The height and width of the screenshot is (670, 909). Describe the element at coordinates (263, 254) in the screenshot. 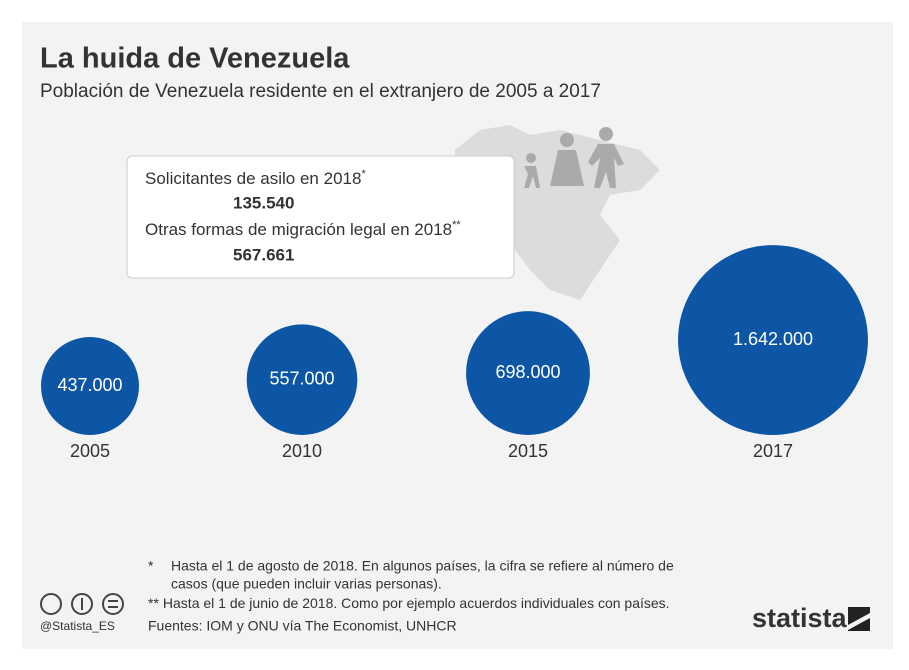

I see `callout-figure: 567.661` at that location.